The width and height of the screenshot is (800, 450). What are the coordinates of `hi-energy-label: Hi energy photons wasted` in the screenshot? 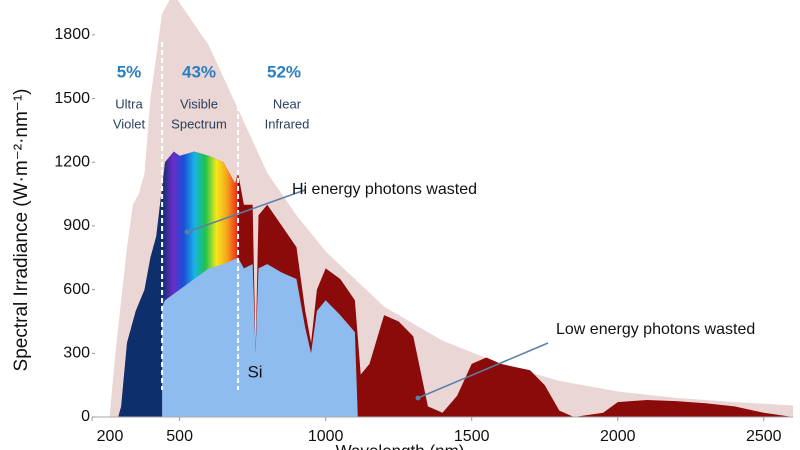 It's located at (384, 189).